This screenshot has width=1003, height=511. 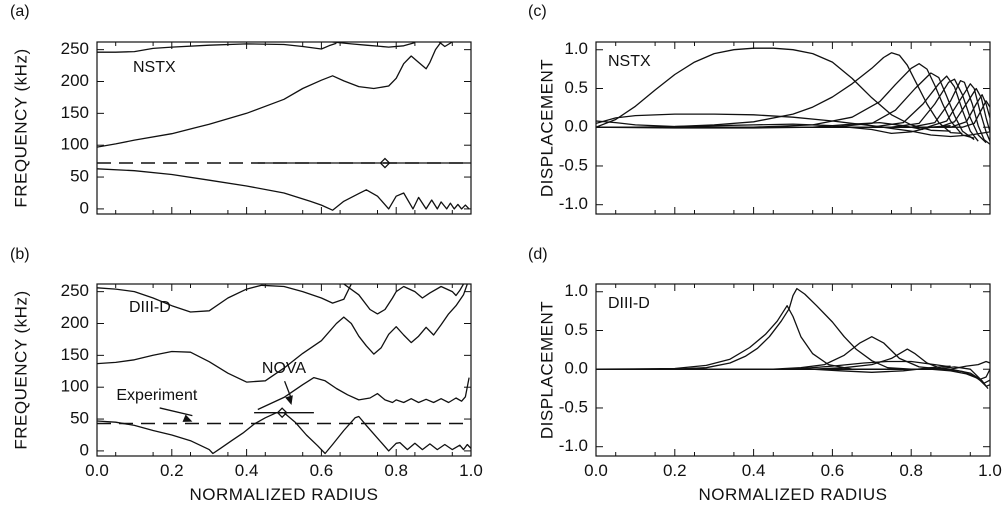 What do you see at coordinates (176, 412) in the screenshot?
I see `annotation-arrow` at bounding box center [176, 412].